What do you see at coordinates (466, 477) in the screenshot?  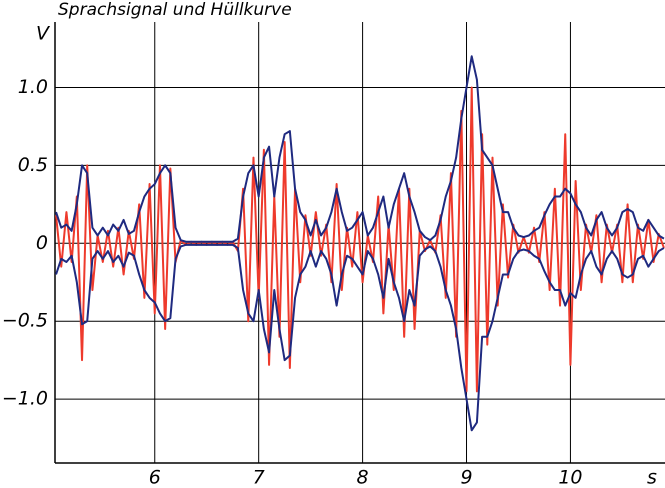 I see `x-tick-label: 9` at bounding box center [466, 477].